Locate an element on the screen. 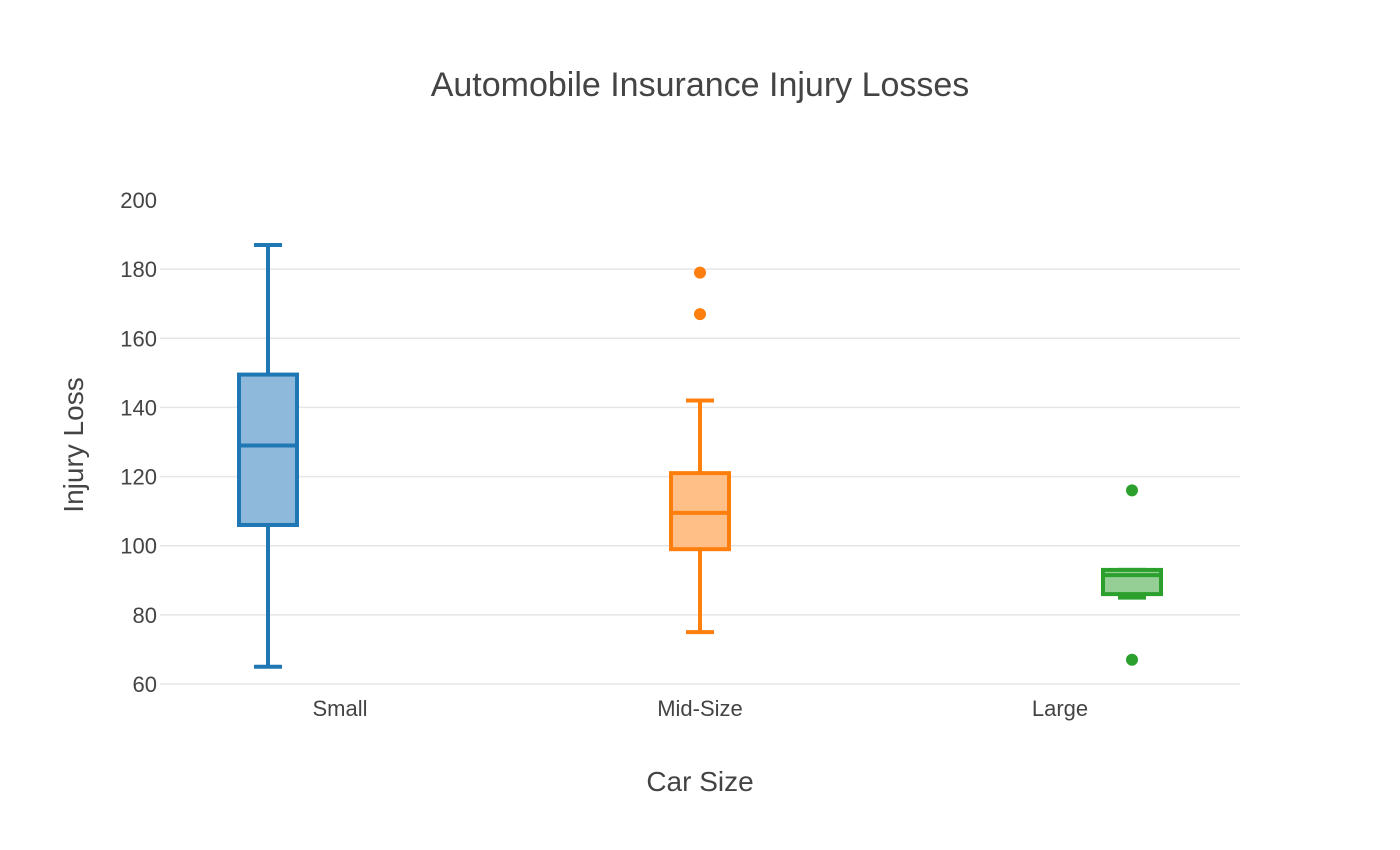 Image resolution: width=1400 pixels, height=850 pixels. x-tick-label: Large is located at coordinates (1060, 708).